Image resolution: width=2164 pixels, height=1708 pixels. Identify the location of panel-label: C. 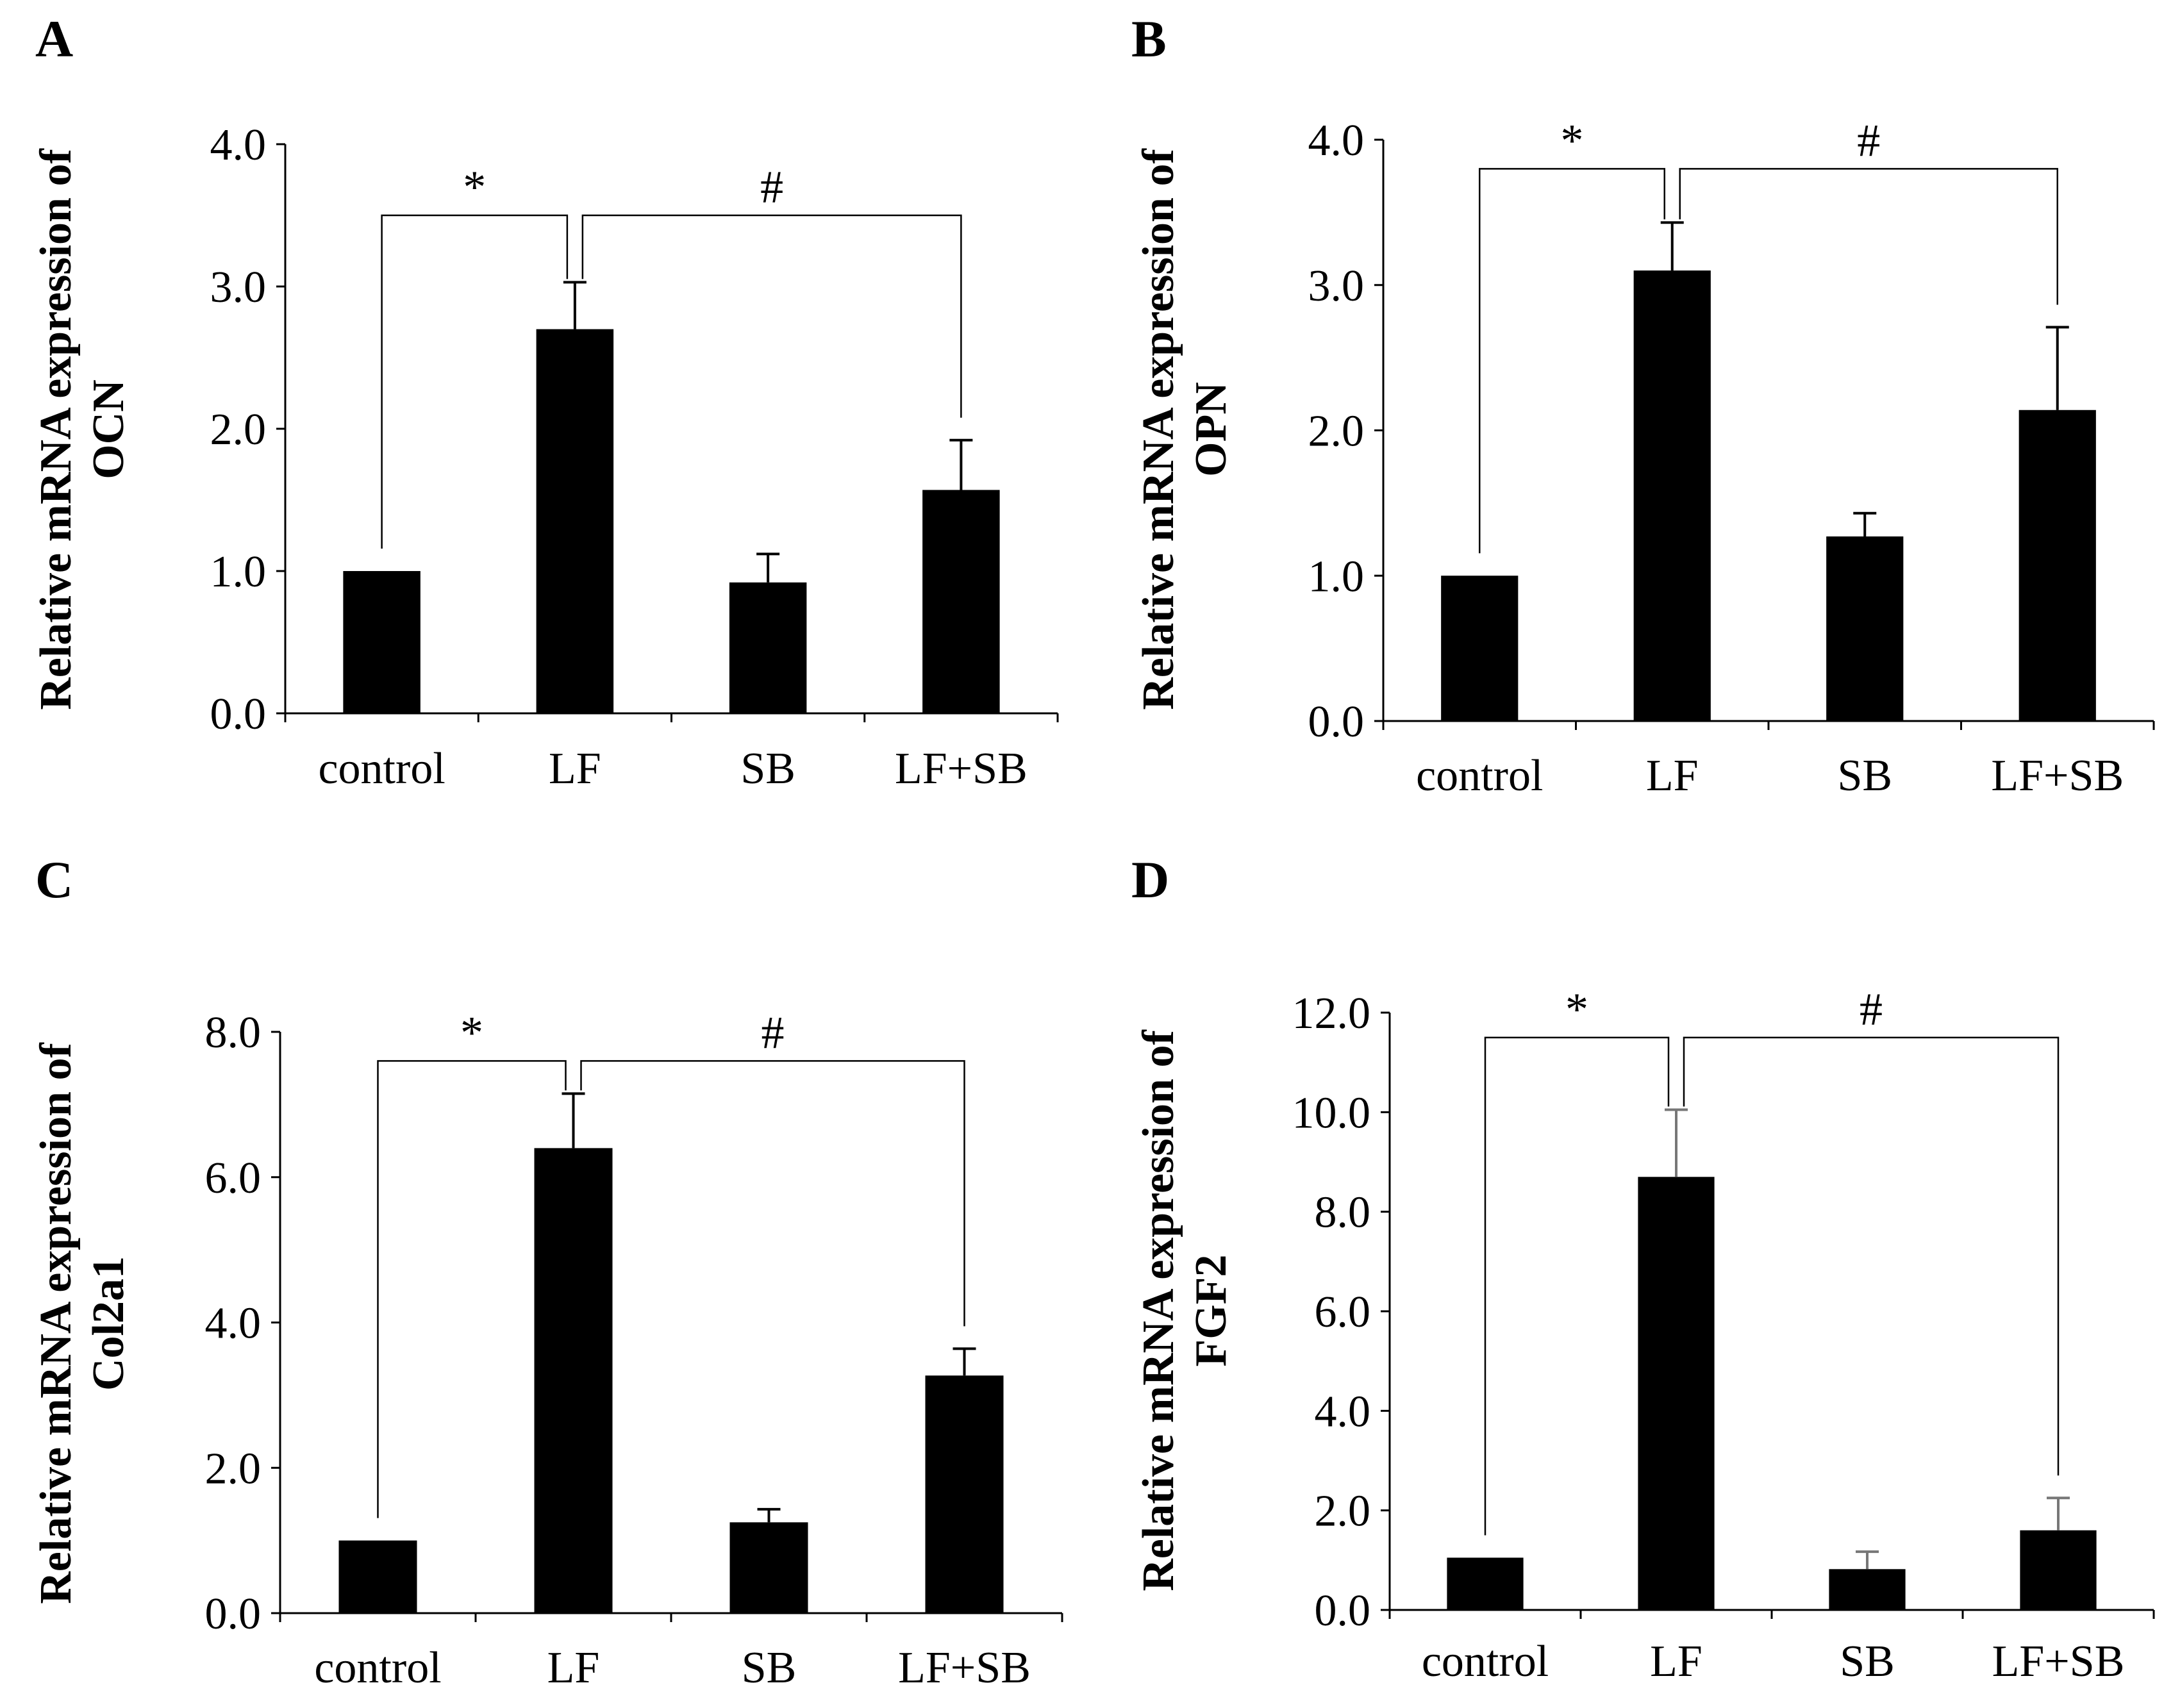
(54, 879).